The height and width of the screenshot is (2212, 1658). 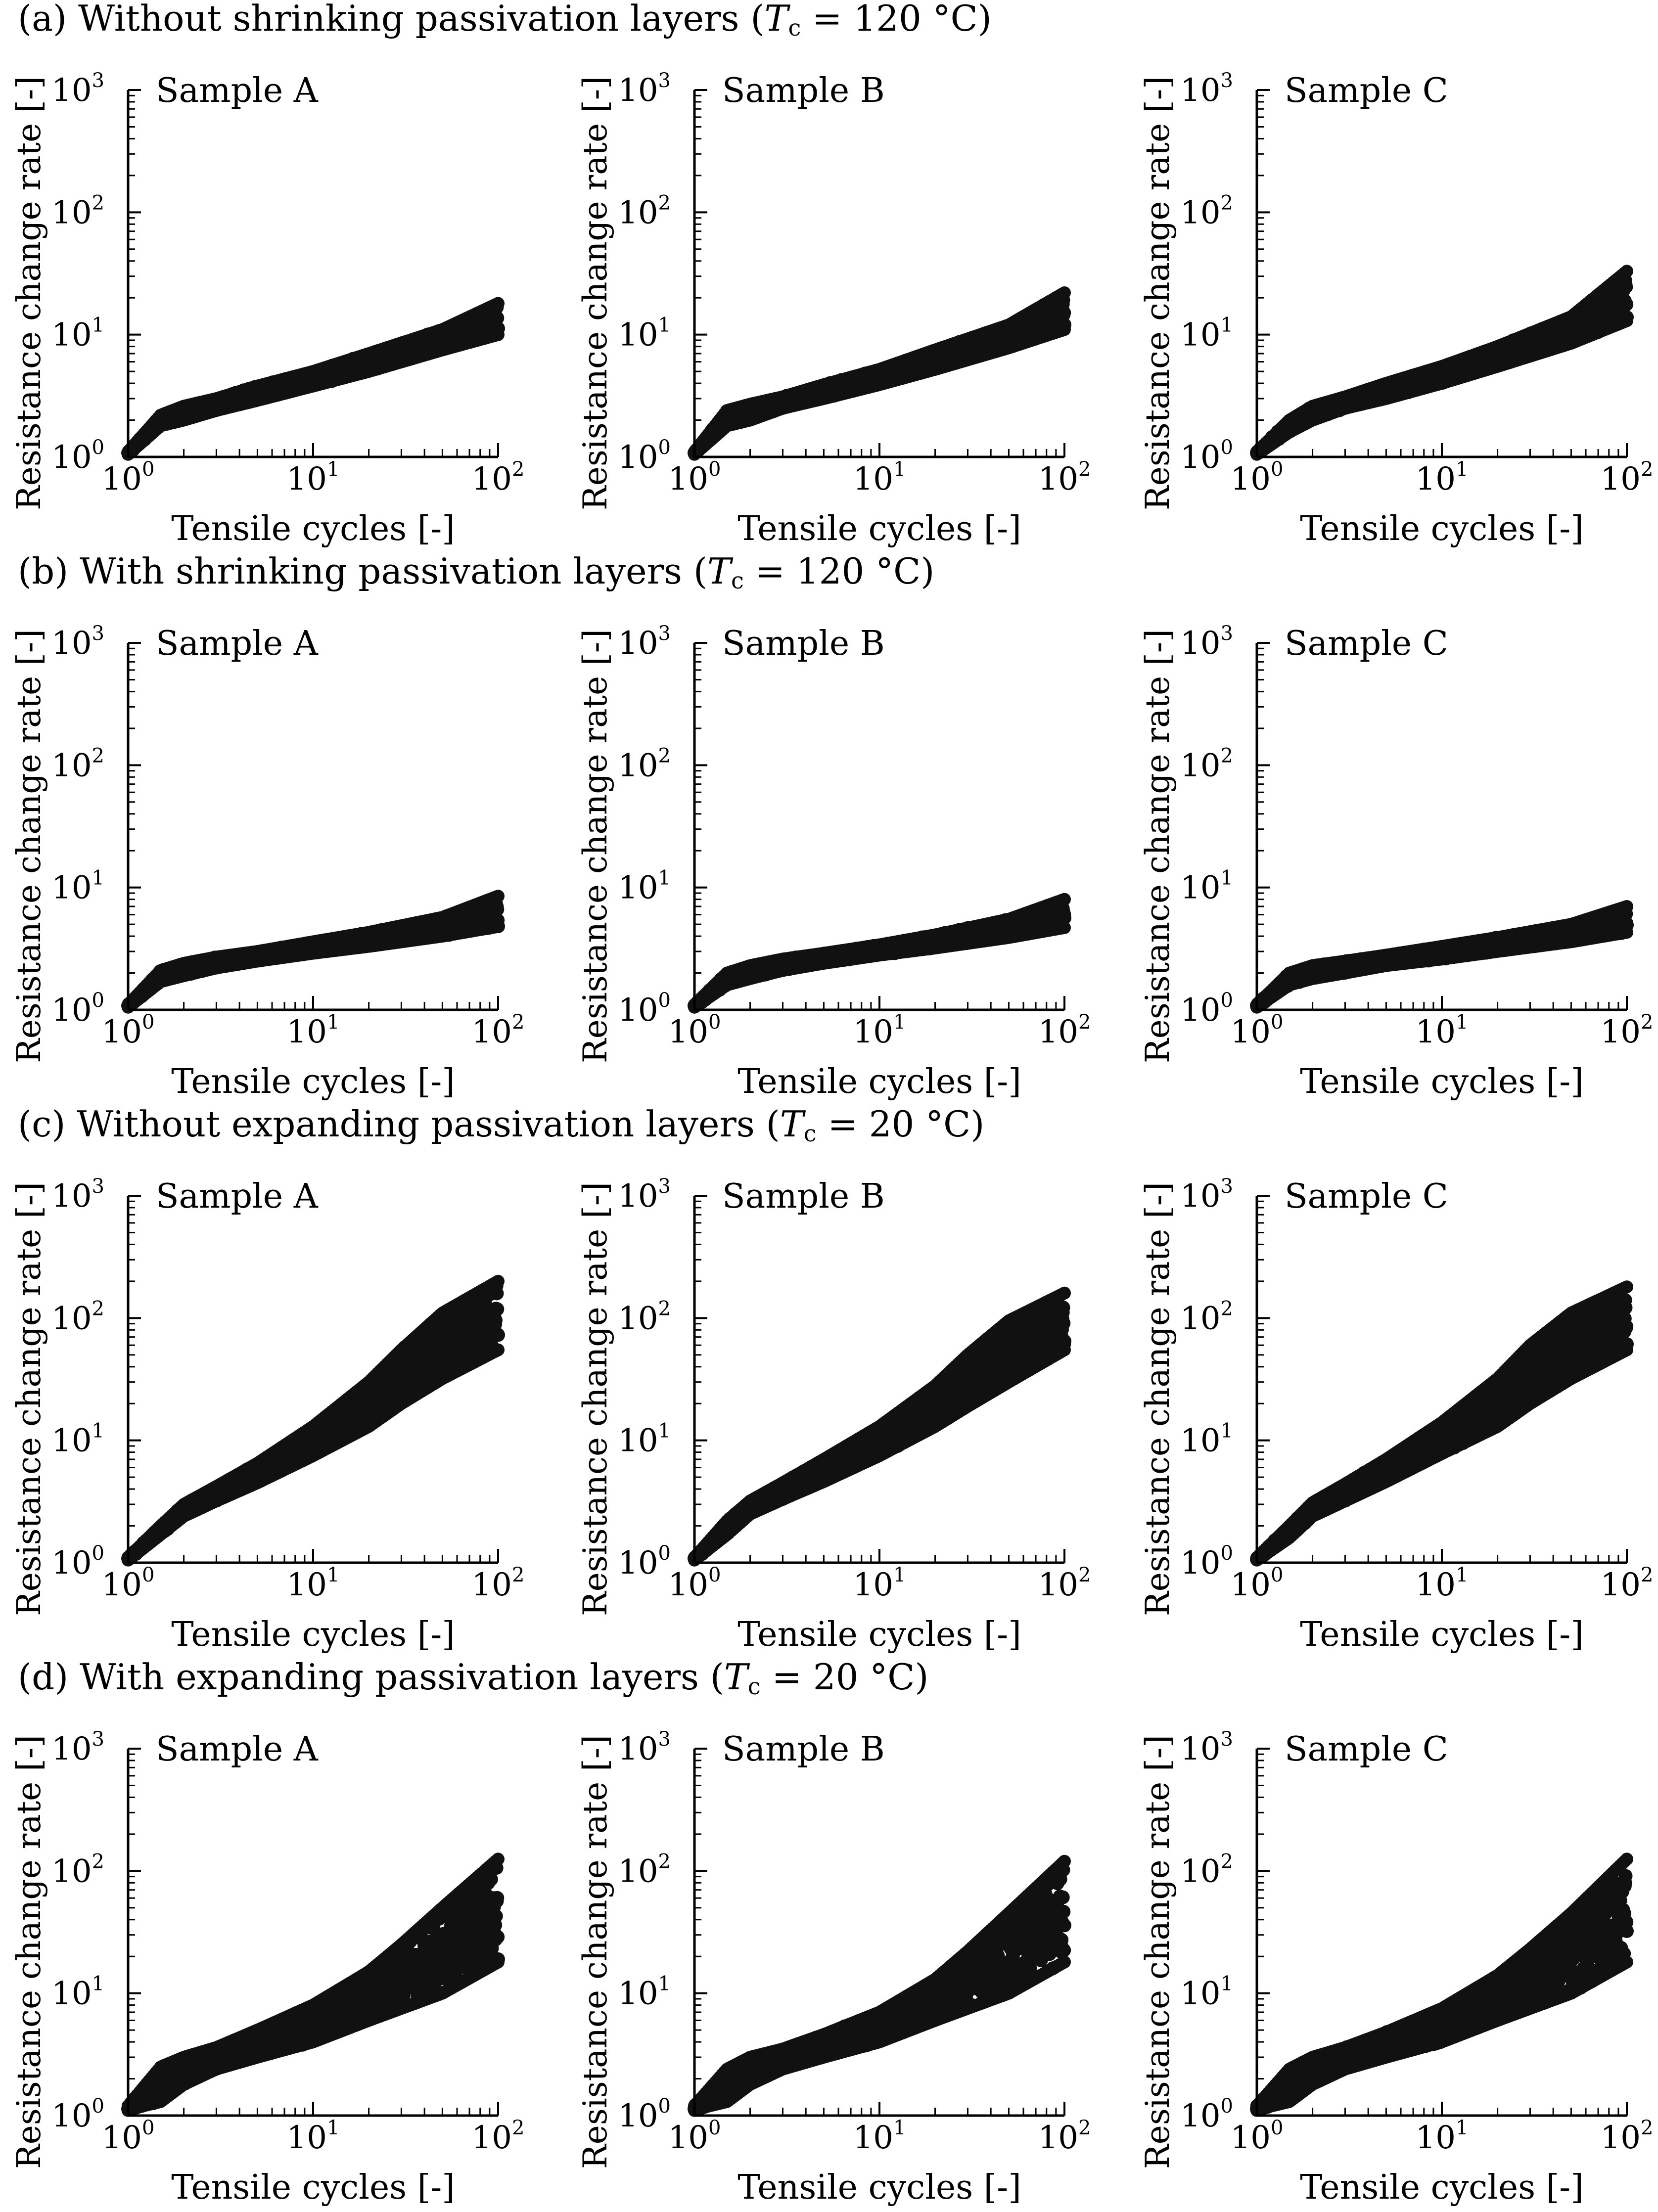 What do you see at coordinates (880, 477) in the screenshot?
I see `x-tick-label: 10¹` at bounding box center [880, 477].